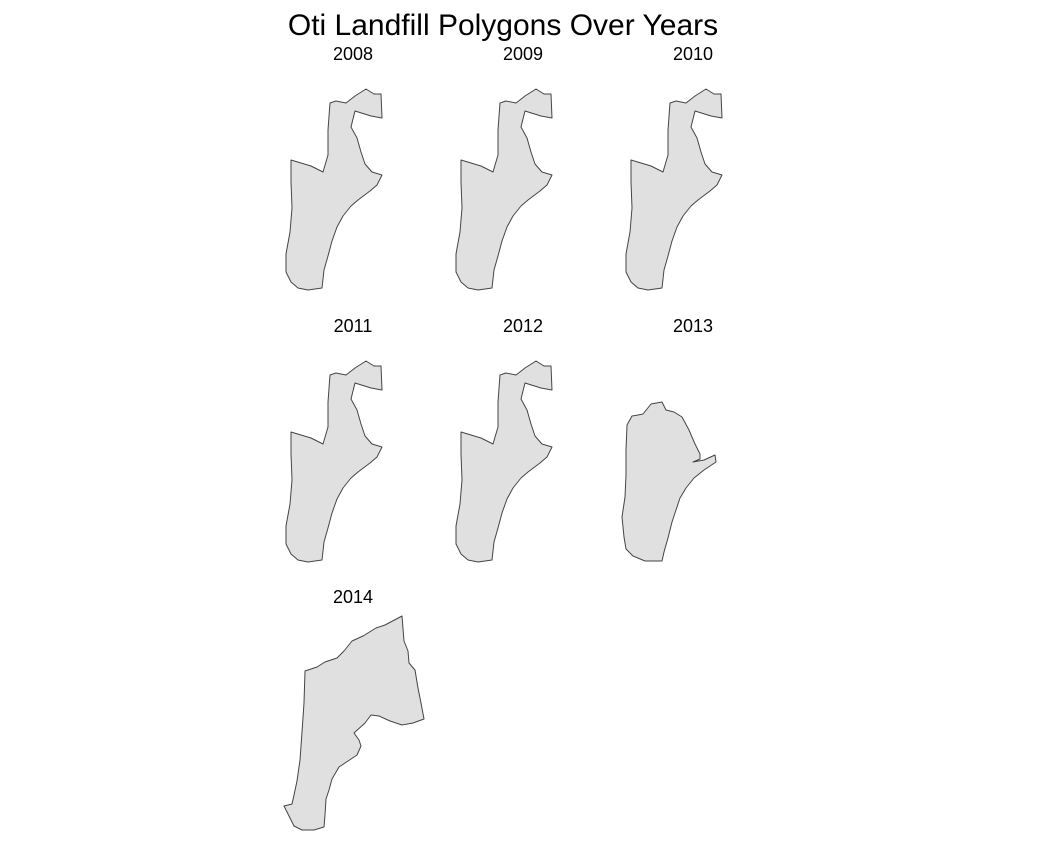 The width and height of the screenshot is (1047, 845). I want to click on panel-2011: 2011, so click(334, 439).